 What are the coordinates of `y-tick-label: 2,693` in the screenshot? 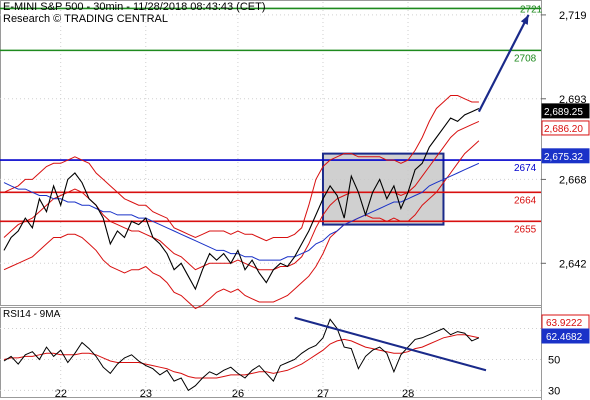 It's located at (573, 100).